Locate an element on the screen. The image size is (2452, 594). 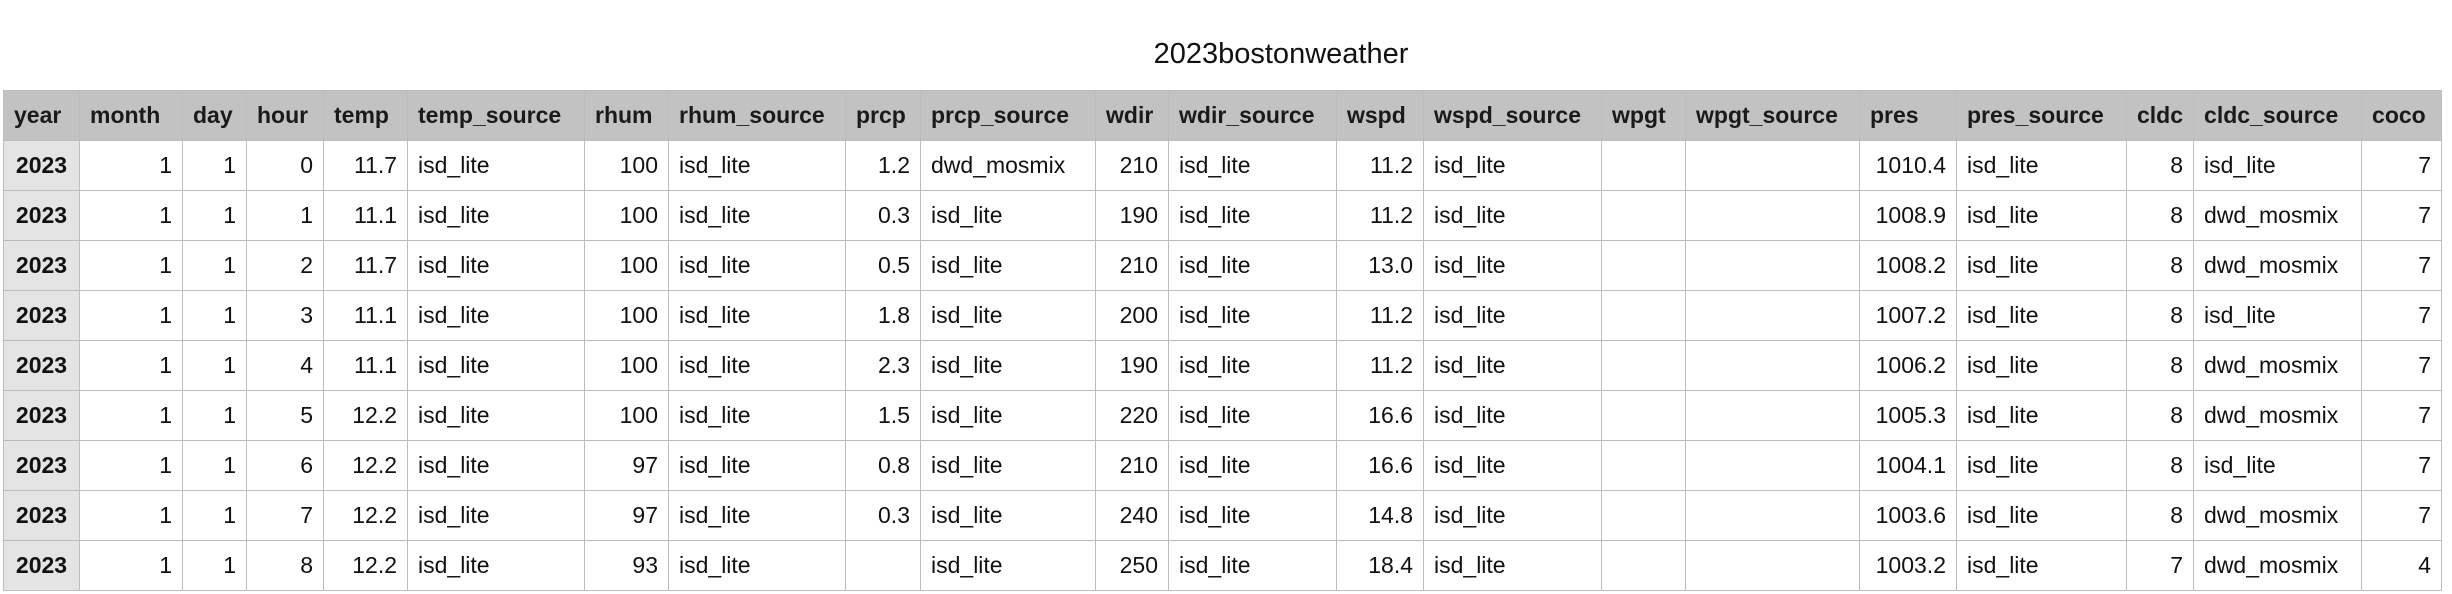
cell-wdir: 250 is located at coordinates (1132, 565).